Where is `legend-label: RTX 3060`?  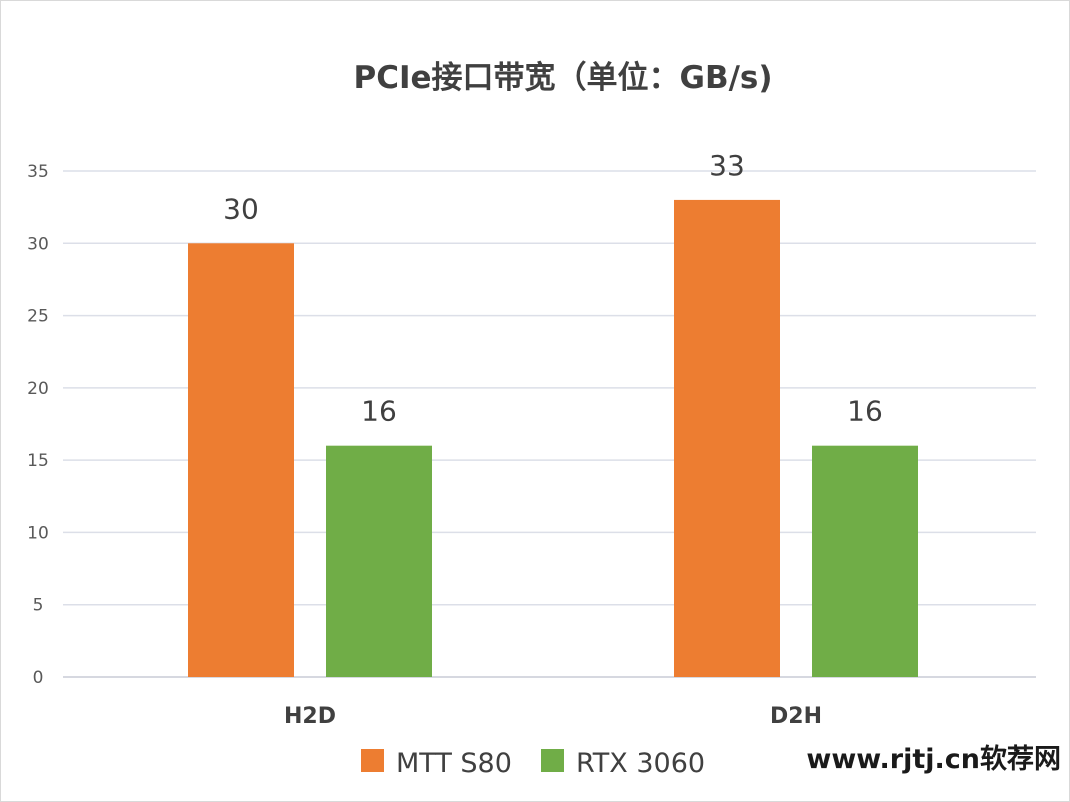
legend-label: RTX 3060 is located at coordinates (640, 763).